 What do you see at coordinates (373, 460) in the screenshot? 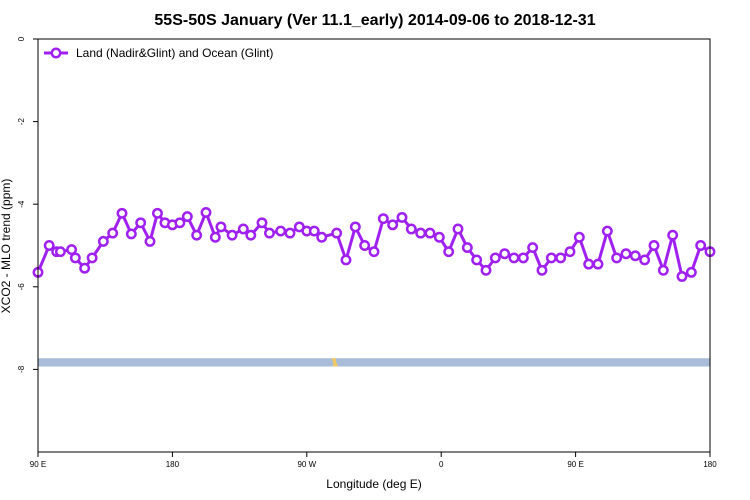
I see `x-axis-ticks: 90 E 180 90 W 0 90 E 180` at bounding box center [373, 460].